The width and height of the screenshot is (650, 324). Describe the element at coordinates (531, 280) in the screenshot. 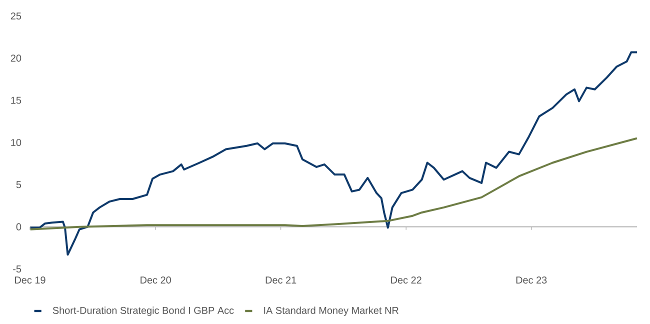

I see `x-tick-label: Dec 23` at that location.